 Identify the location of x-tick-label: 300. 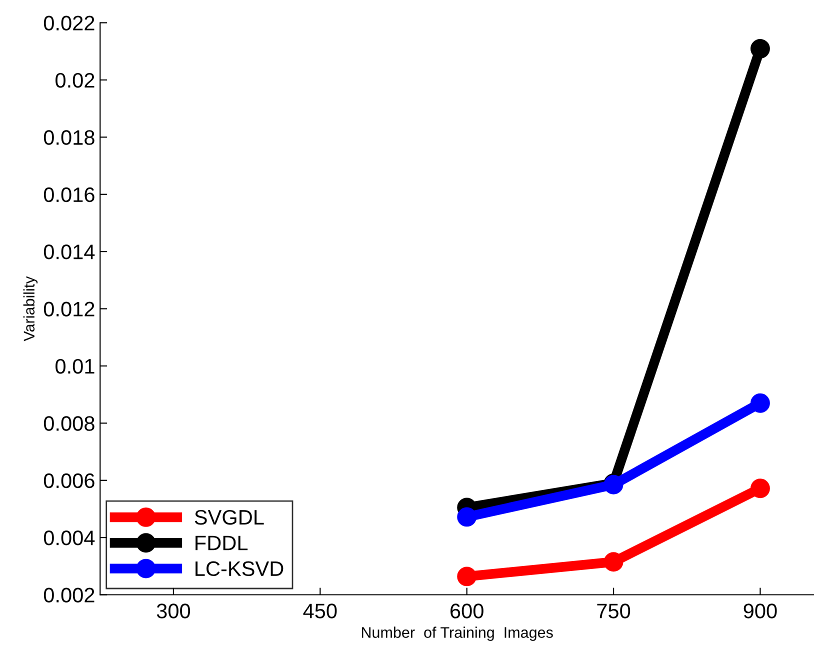
(173, 611).